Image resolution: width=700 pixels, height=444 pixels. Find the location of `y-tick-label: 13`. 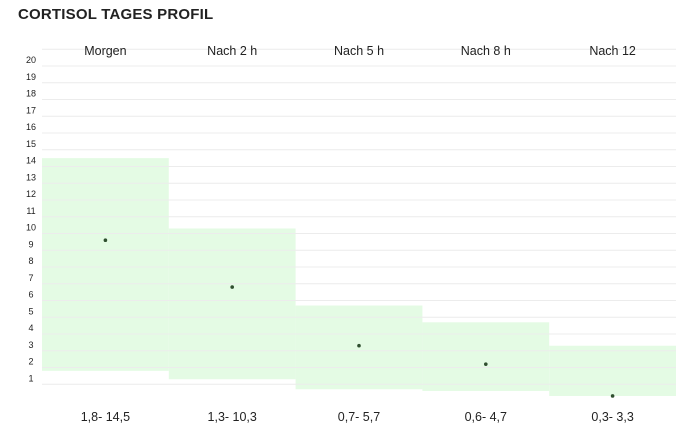

y-tick-label: 13 is located at coordinates (31, 177).